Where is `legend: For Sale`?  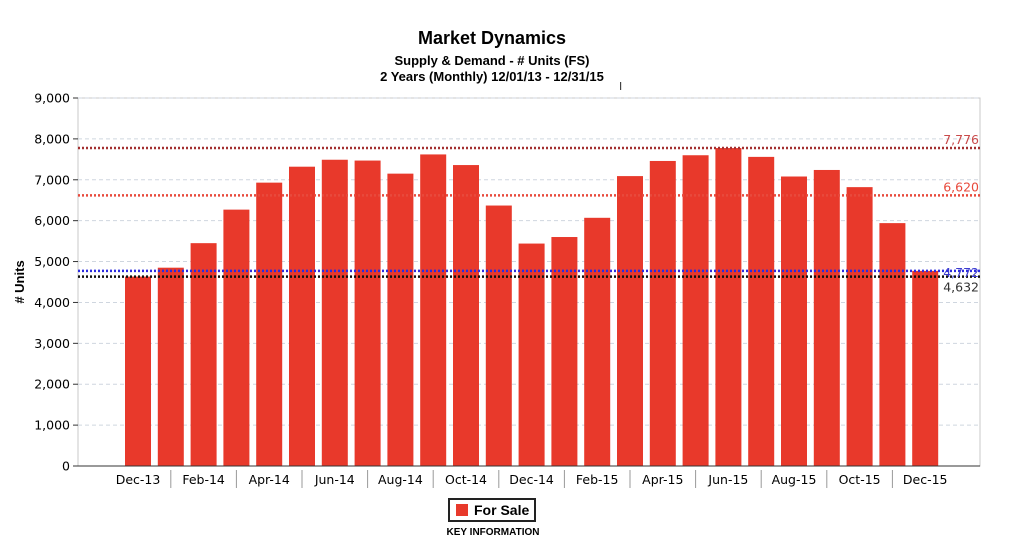 legend: For Sale is located at coordinates (492, 510).